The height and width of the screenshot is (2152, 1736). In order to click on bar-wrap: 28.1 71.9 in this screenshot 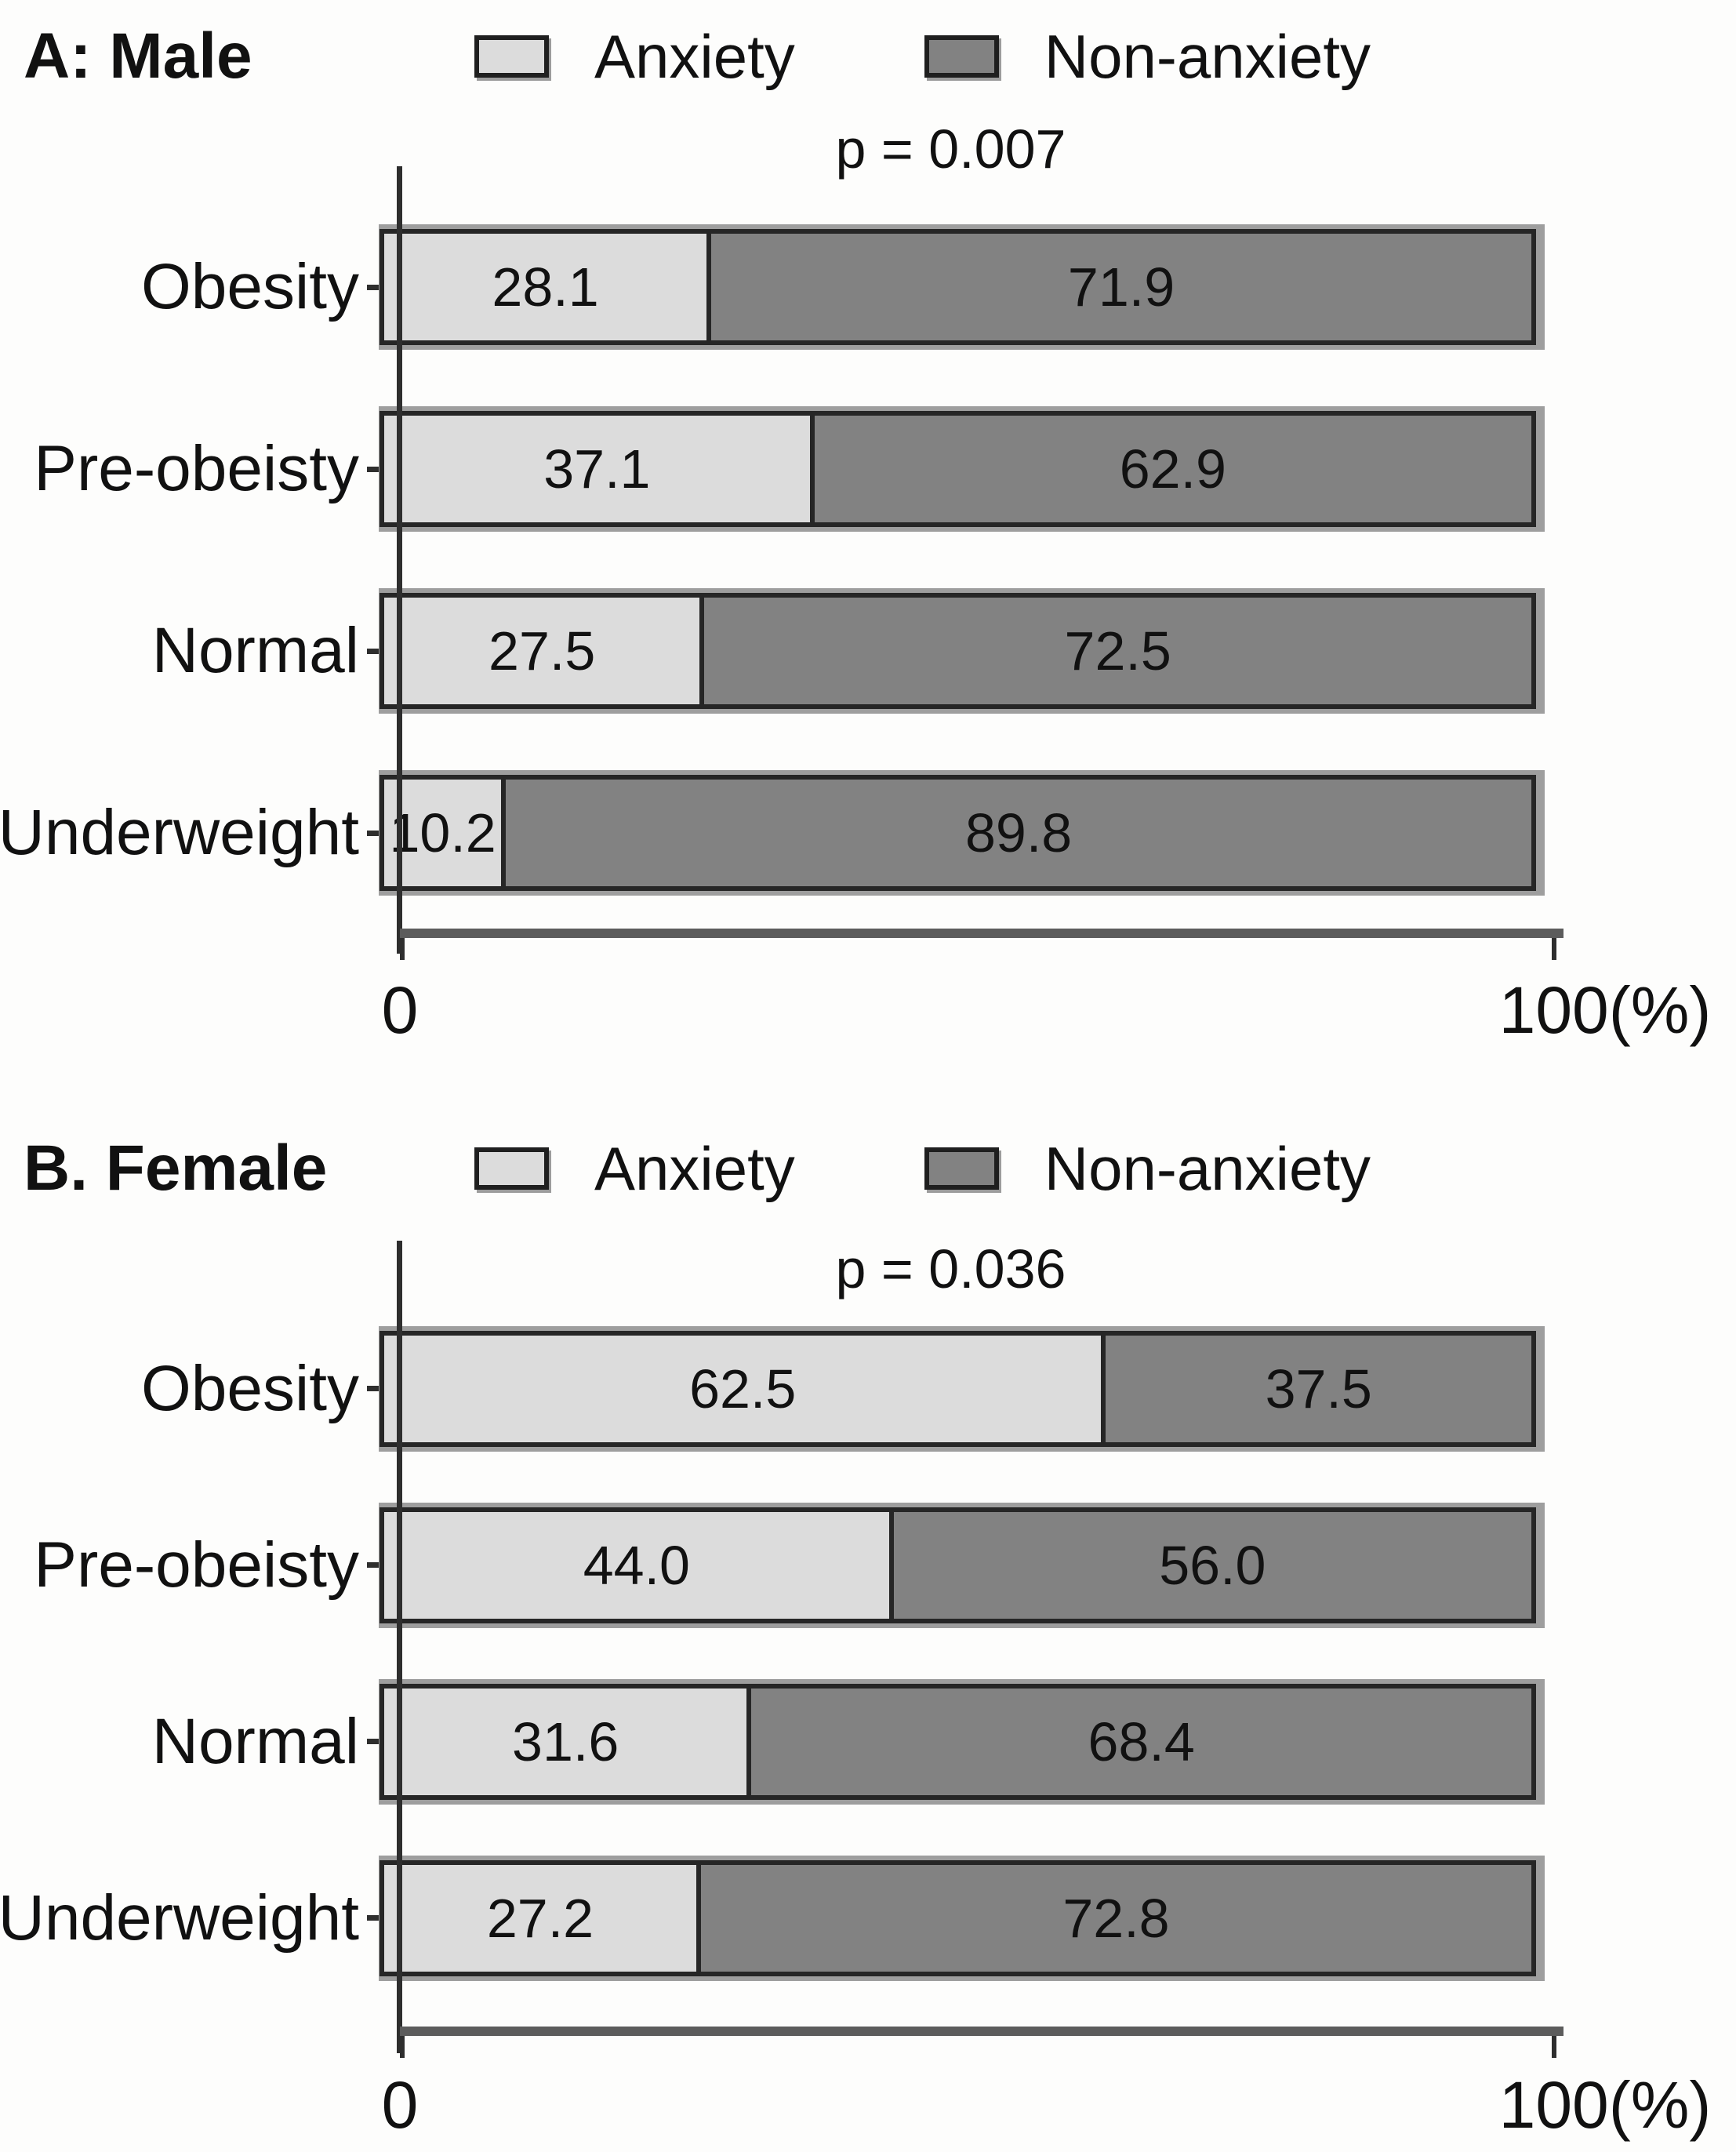, I will do `click(958, 287)`.